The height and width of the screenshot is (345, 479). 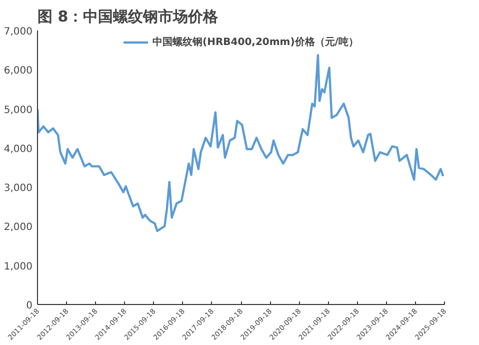 I want to click on y-tick-label: 6,000, so click(x=18, y=71).